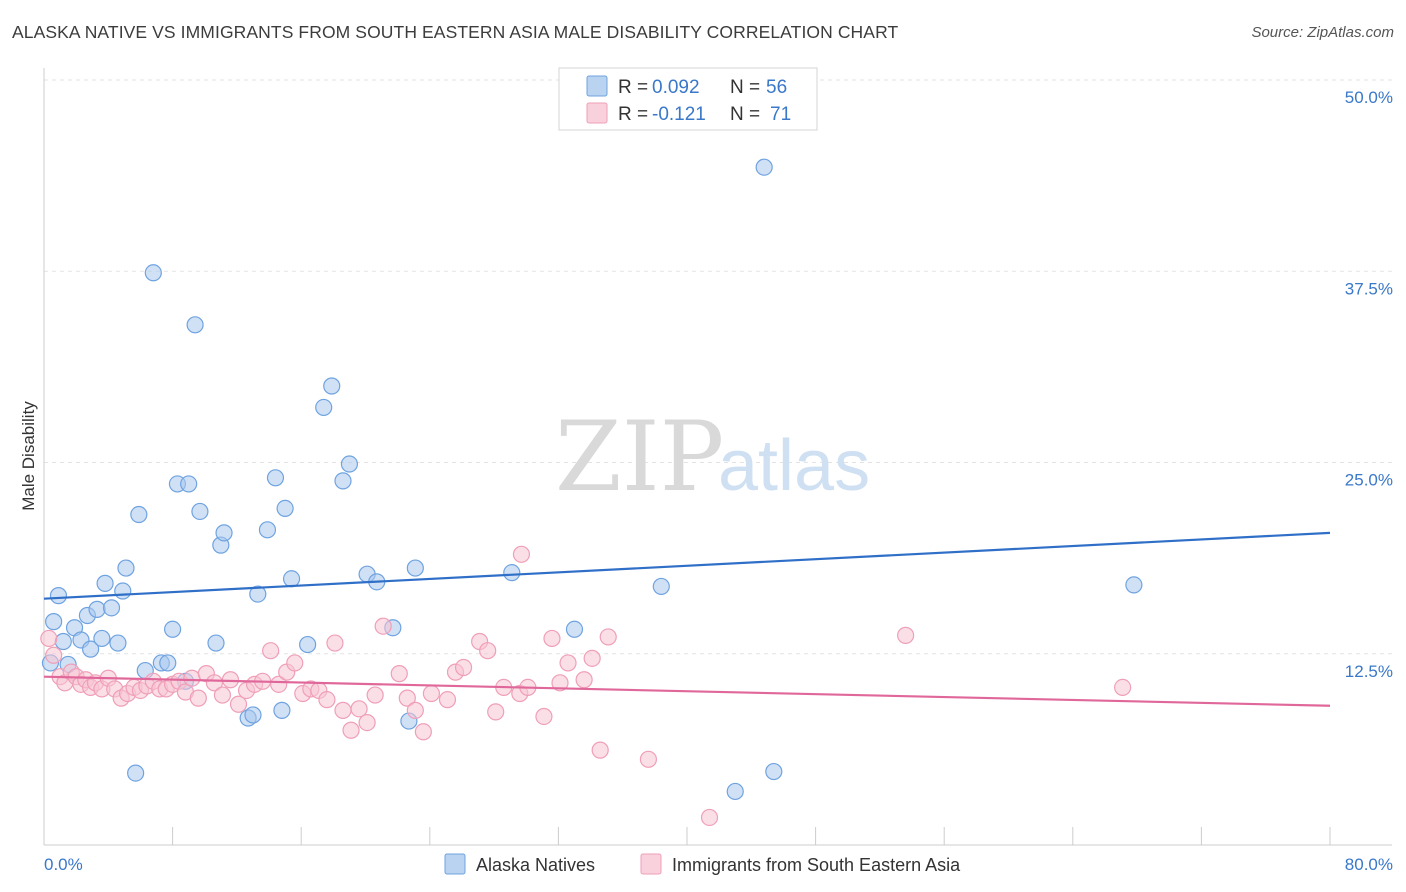 The image size is (1406, 892). I want to click on x-tick-labels: 0.0% 80.0%, so click(718, 864).